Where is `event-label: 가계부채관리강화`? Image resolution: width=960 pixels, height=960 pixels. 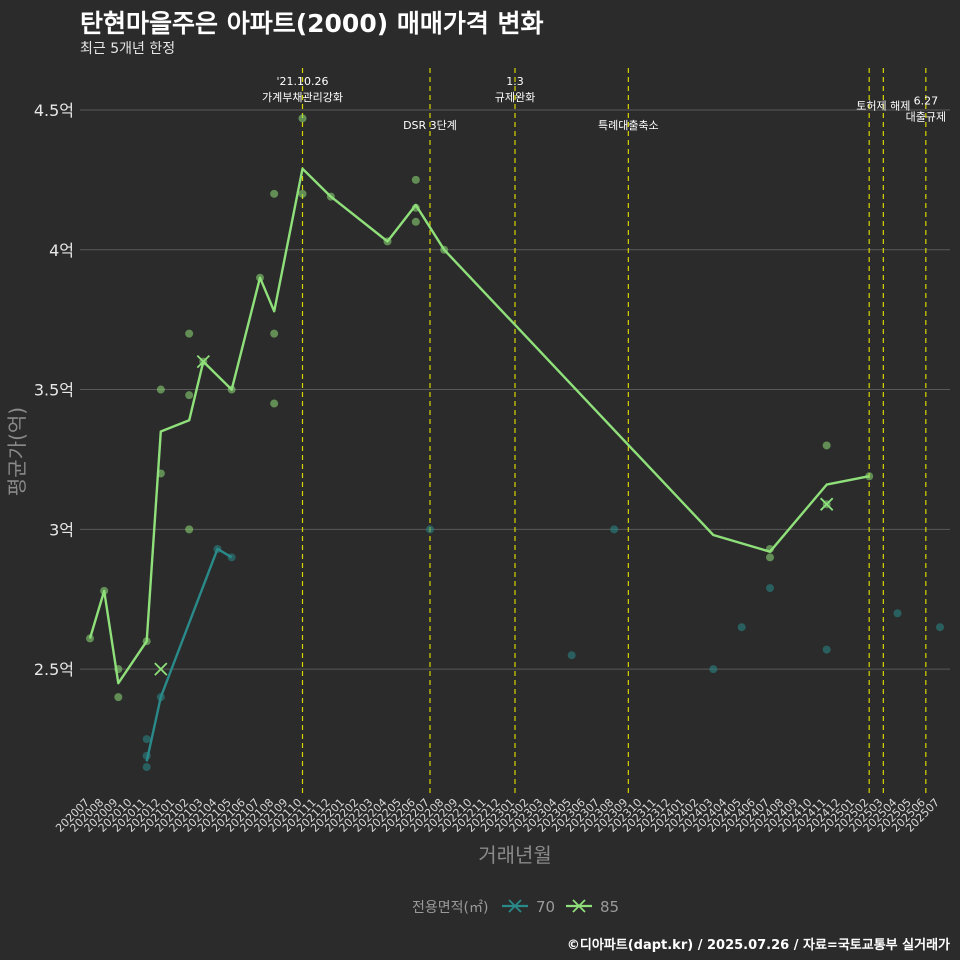
event-label: 가계부채관리강화 is located at coordinates (302, 97).